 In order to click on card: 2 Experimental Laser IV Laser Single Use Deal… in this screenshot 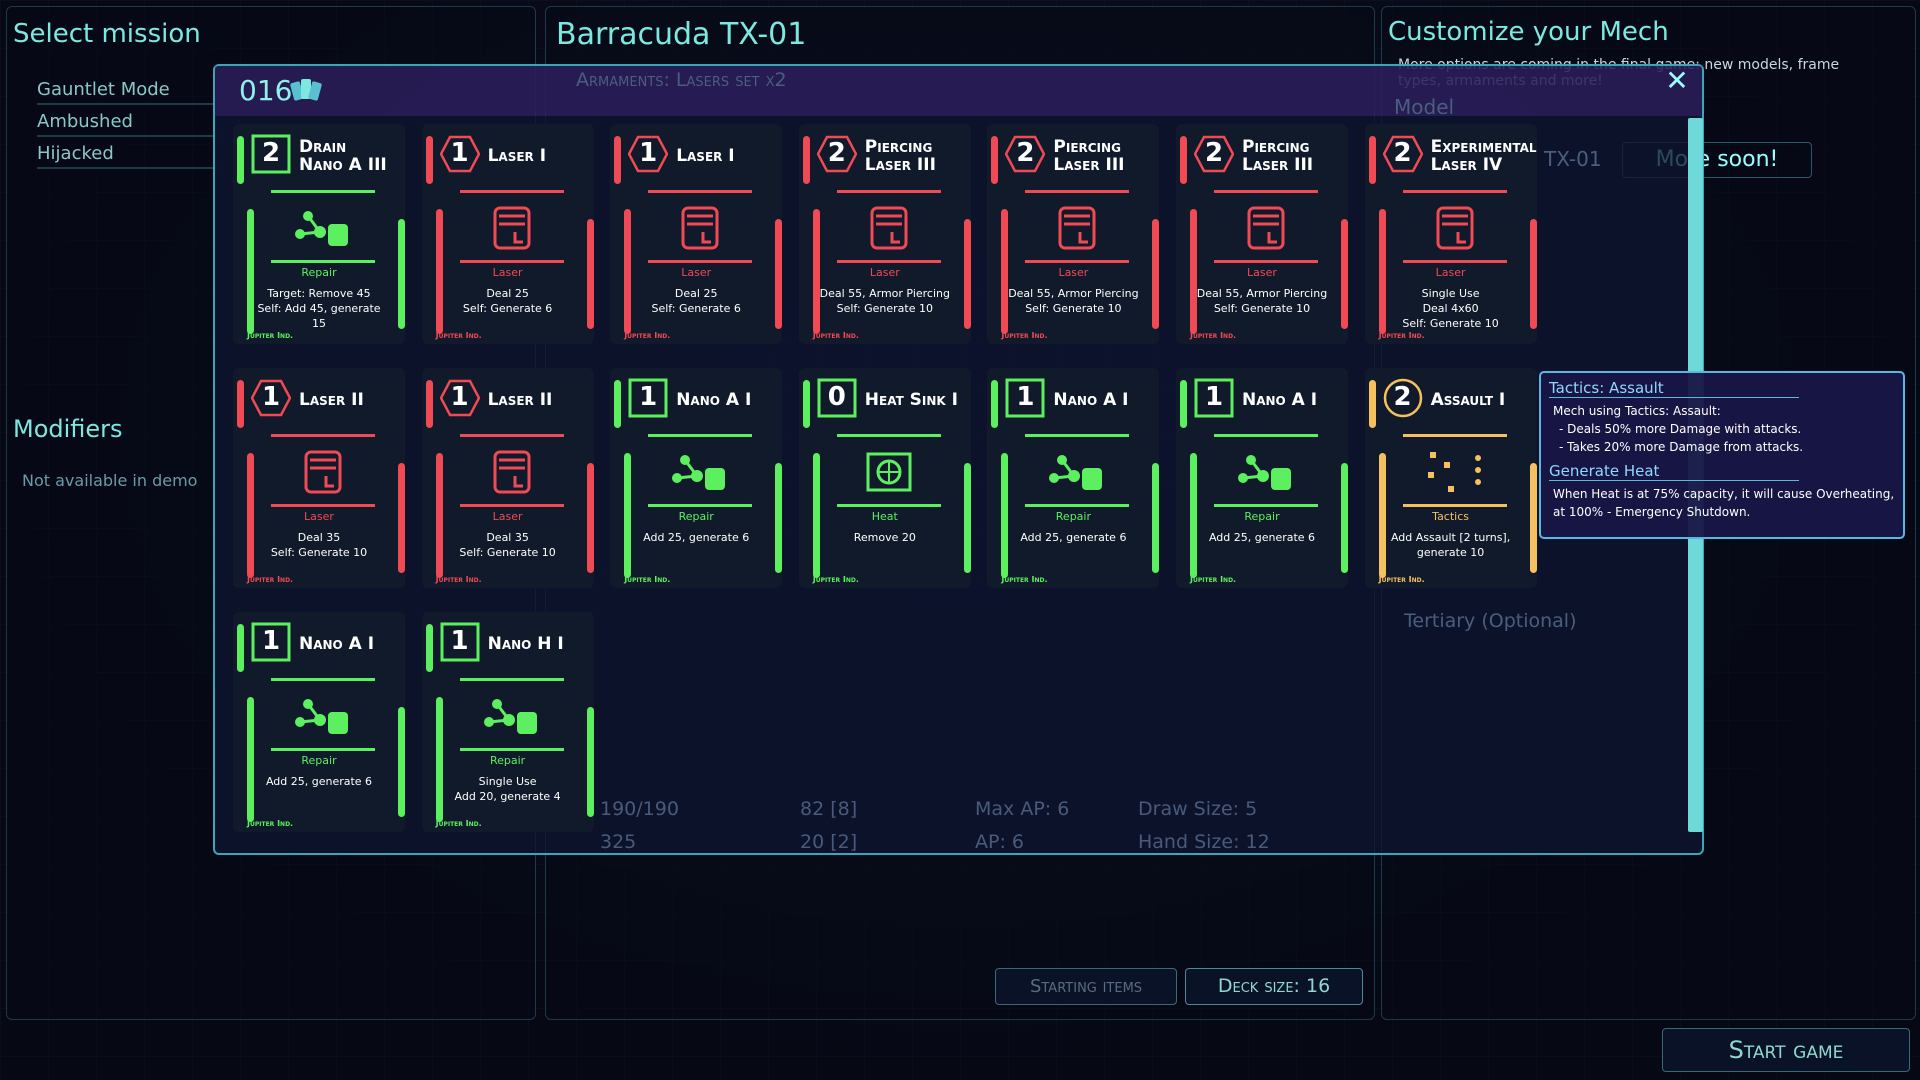, I will do `click(1450, 234)`.